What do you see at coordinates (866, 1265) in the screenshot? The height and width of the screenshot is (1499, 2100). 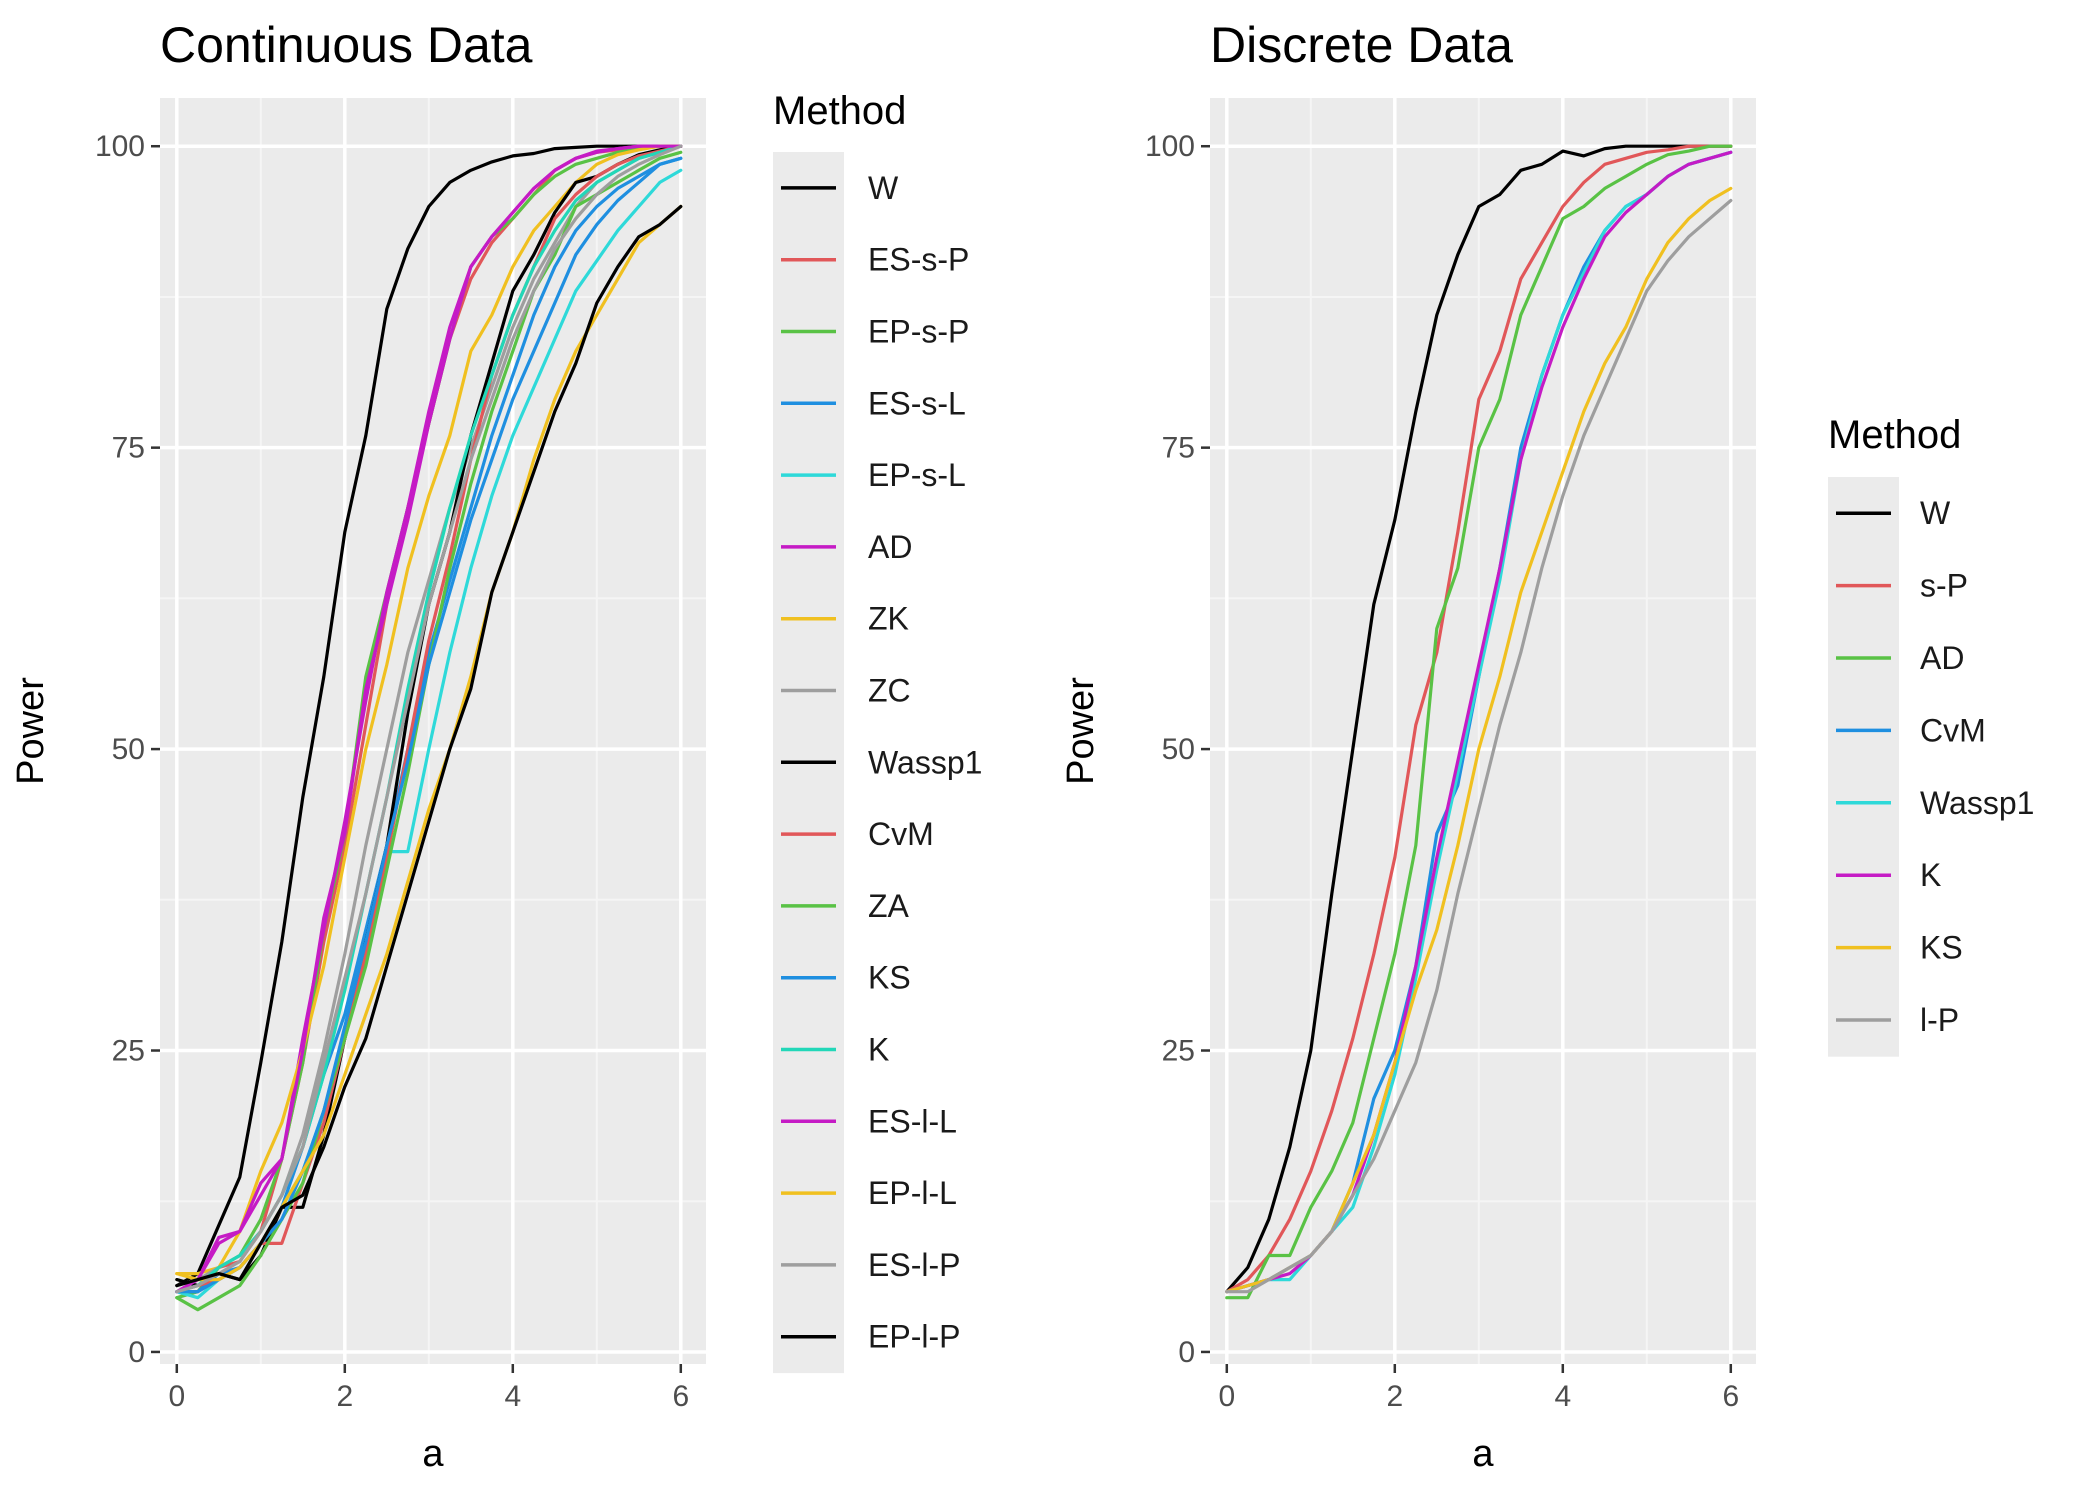 I see `legend-item: ES-l-P` at bounding box center [866, 1265].